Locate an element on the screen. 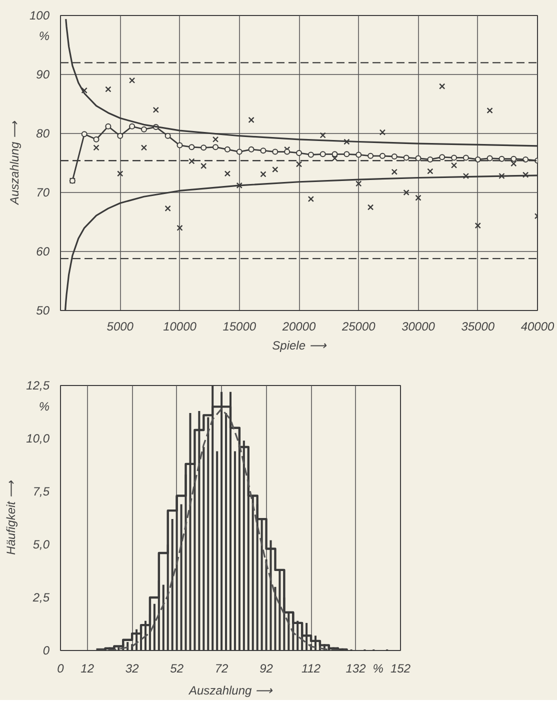 Image resolution: width=557 pixels, height=716 pixels. y-tick-label: 80 is located at coordinates (43, 133).